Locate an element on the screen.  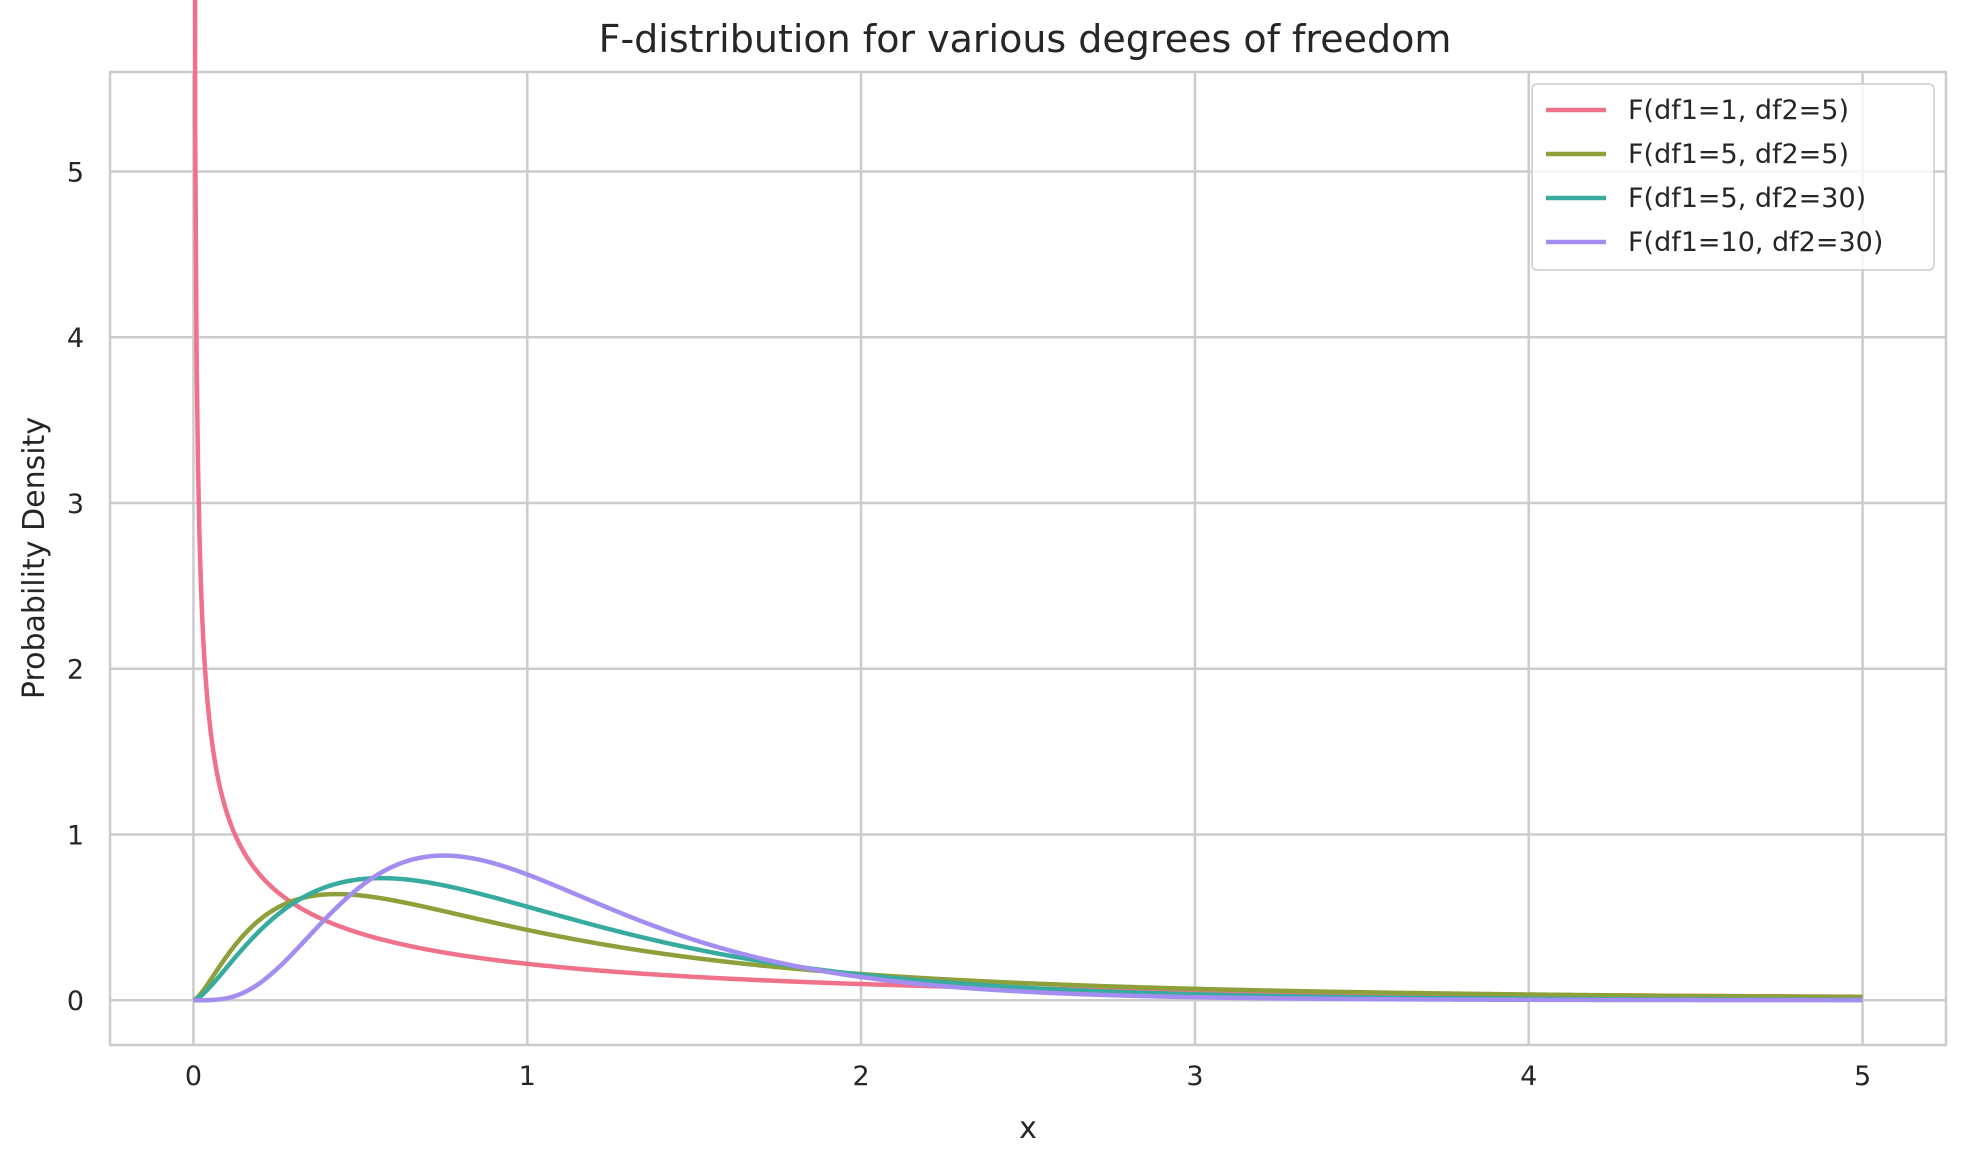
x-tick-label: 4 is located at coordinates (1528, 1076).